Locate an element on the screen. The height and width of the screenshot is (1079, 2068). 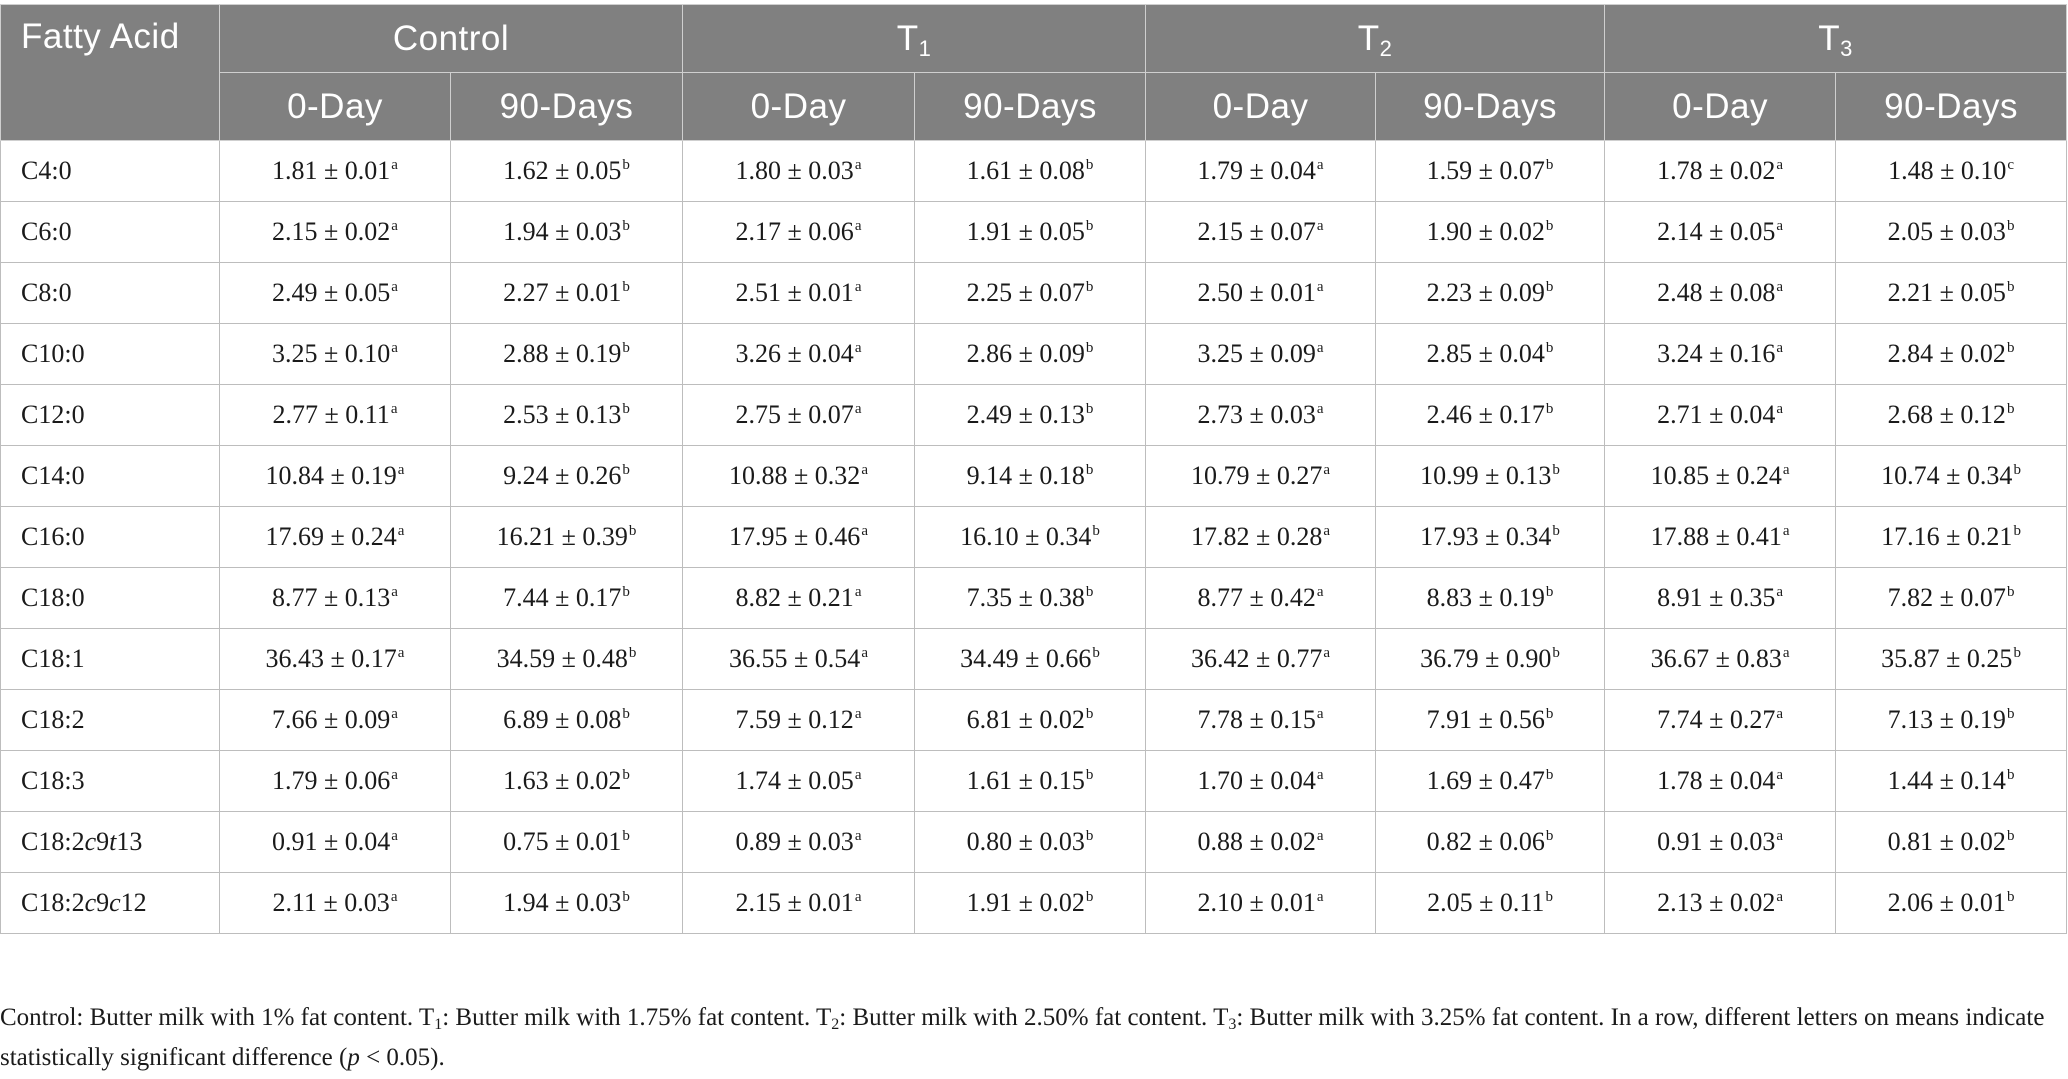
value-cell: 2.46 ± 0.17b is located at coordinates (1490, 415).